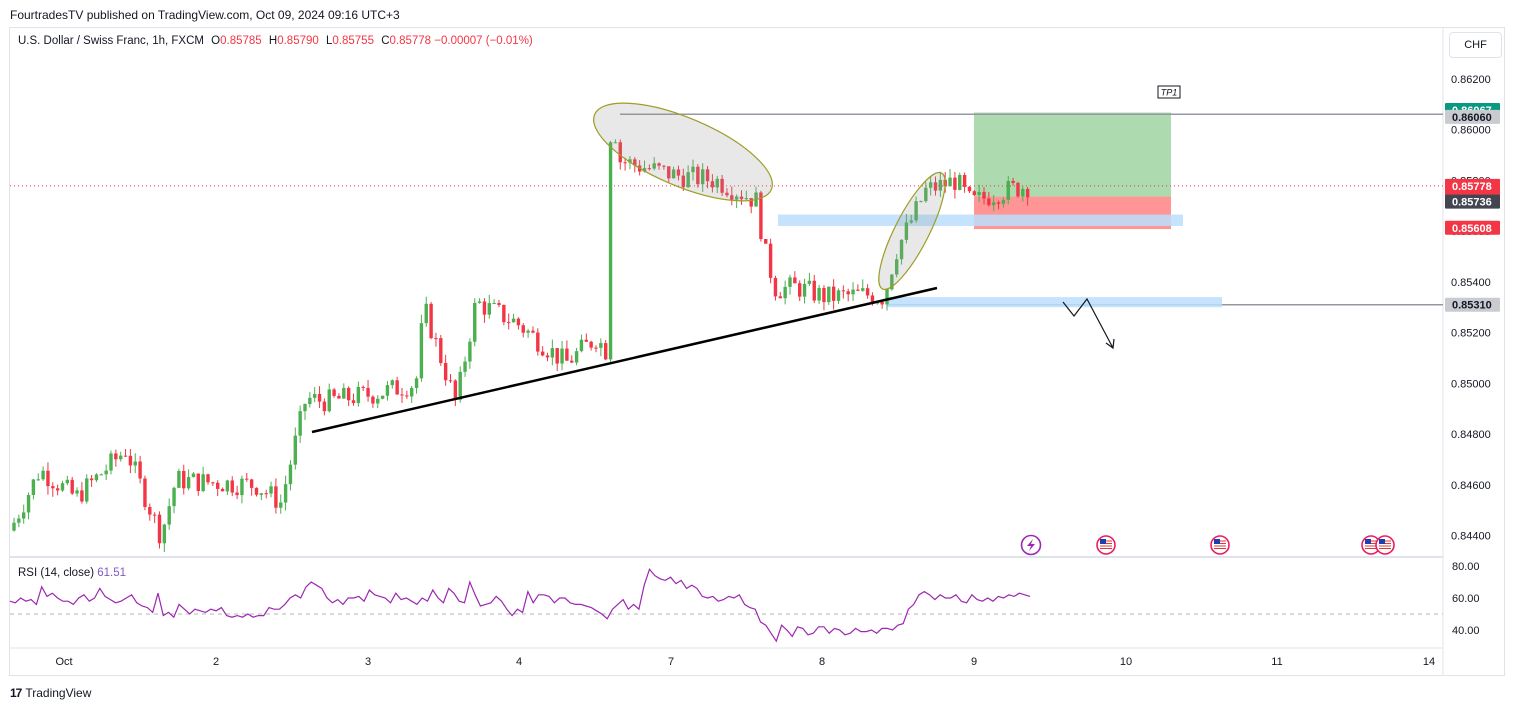 The image size is (1515, 711). What do you see at coordinates (520, 605) in the screenshot?
I see `rsi-line` at bounding box center [520, 605].